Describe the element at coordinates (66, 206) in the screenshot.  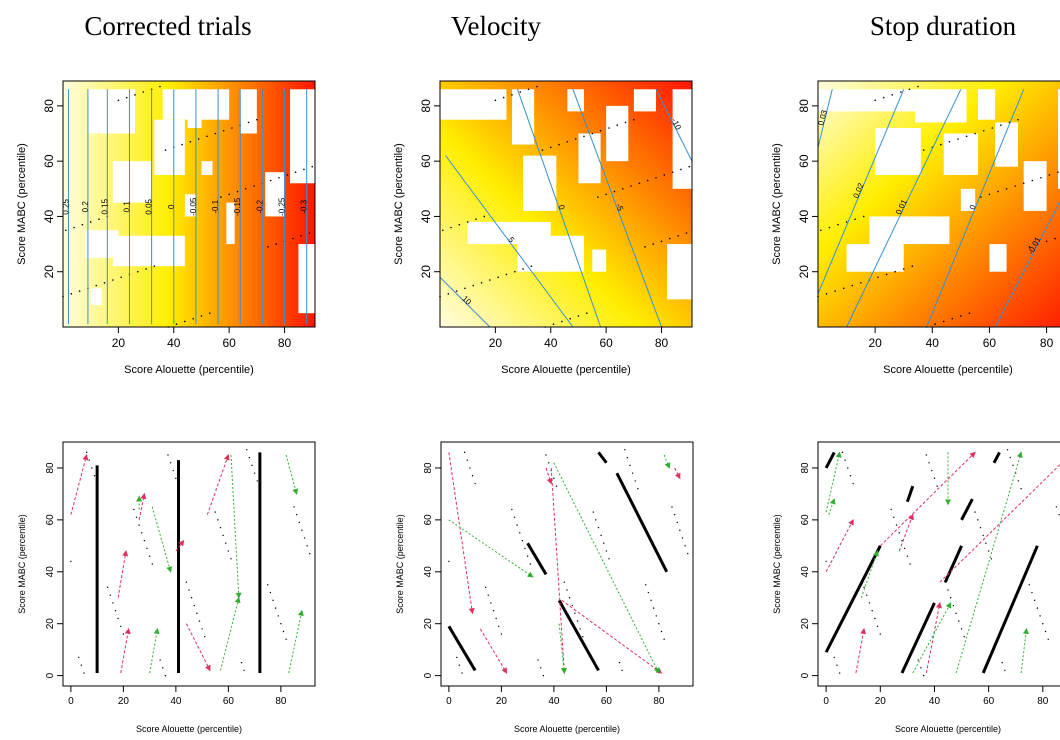
I see `contour-label: 0.25` at that location.